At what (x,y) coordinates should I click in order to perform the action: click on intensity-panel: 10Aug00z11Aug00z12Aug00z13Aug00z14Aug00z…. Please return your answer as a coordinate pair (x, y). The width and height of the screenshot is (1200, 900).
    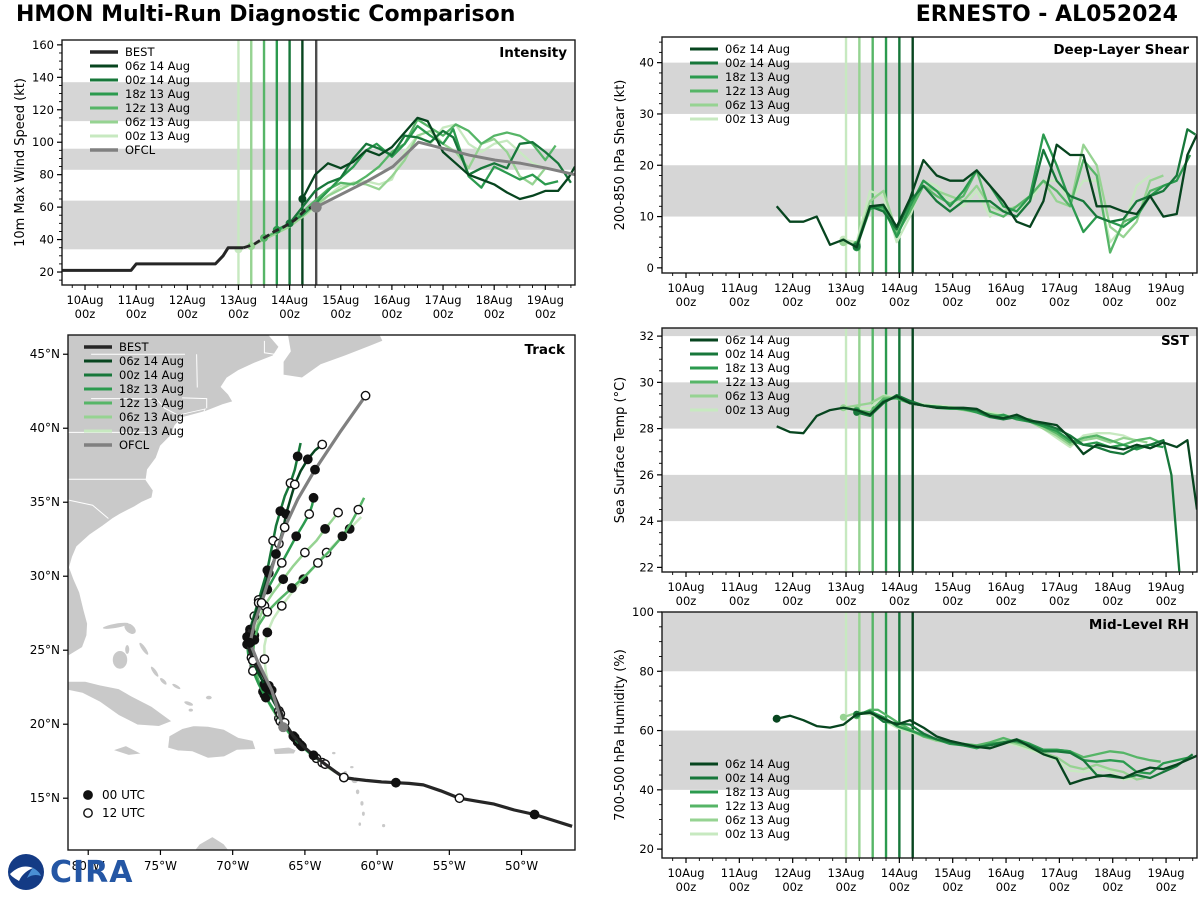
    Looking at the image, I should click on (294, 179).